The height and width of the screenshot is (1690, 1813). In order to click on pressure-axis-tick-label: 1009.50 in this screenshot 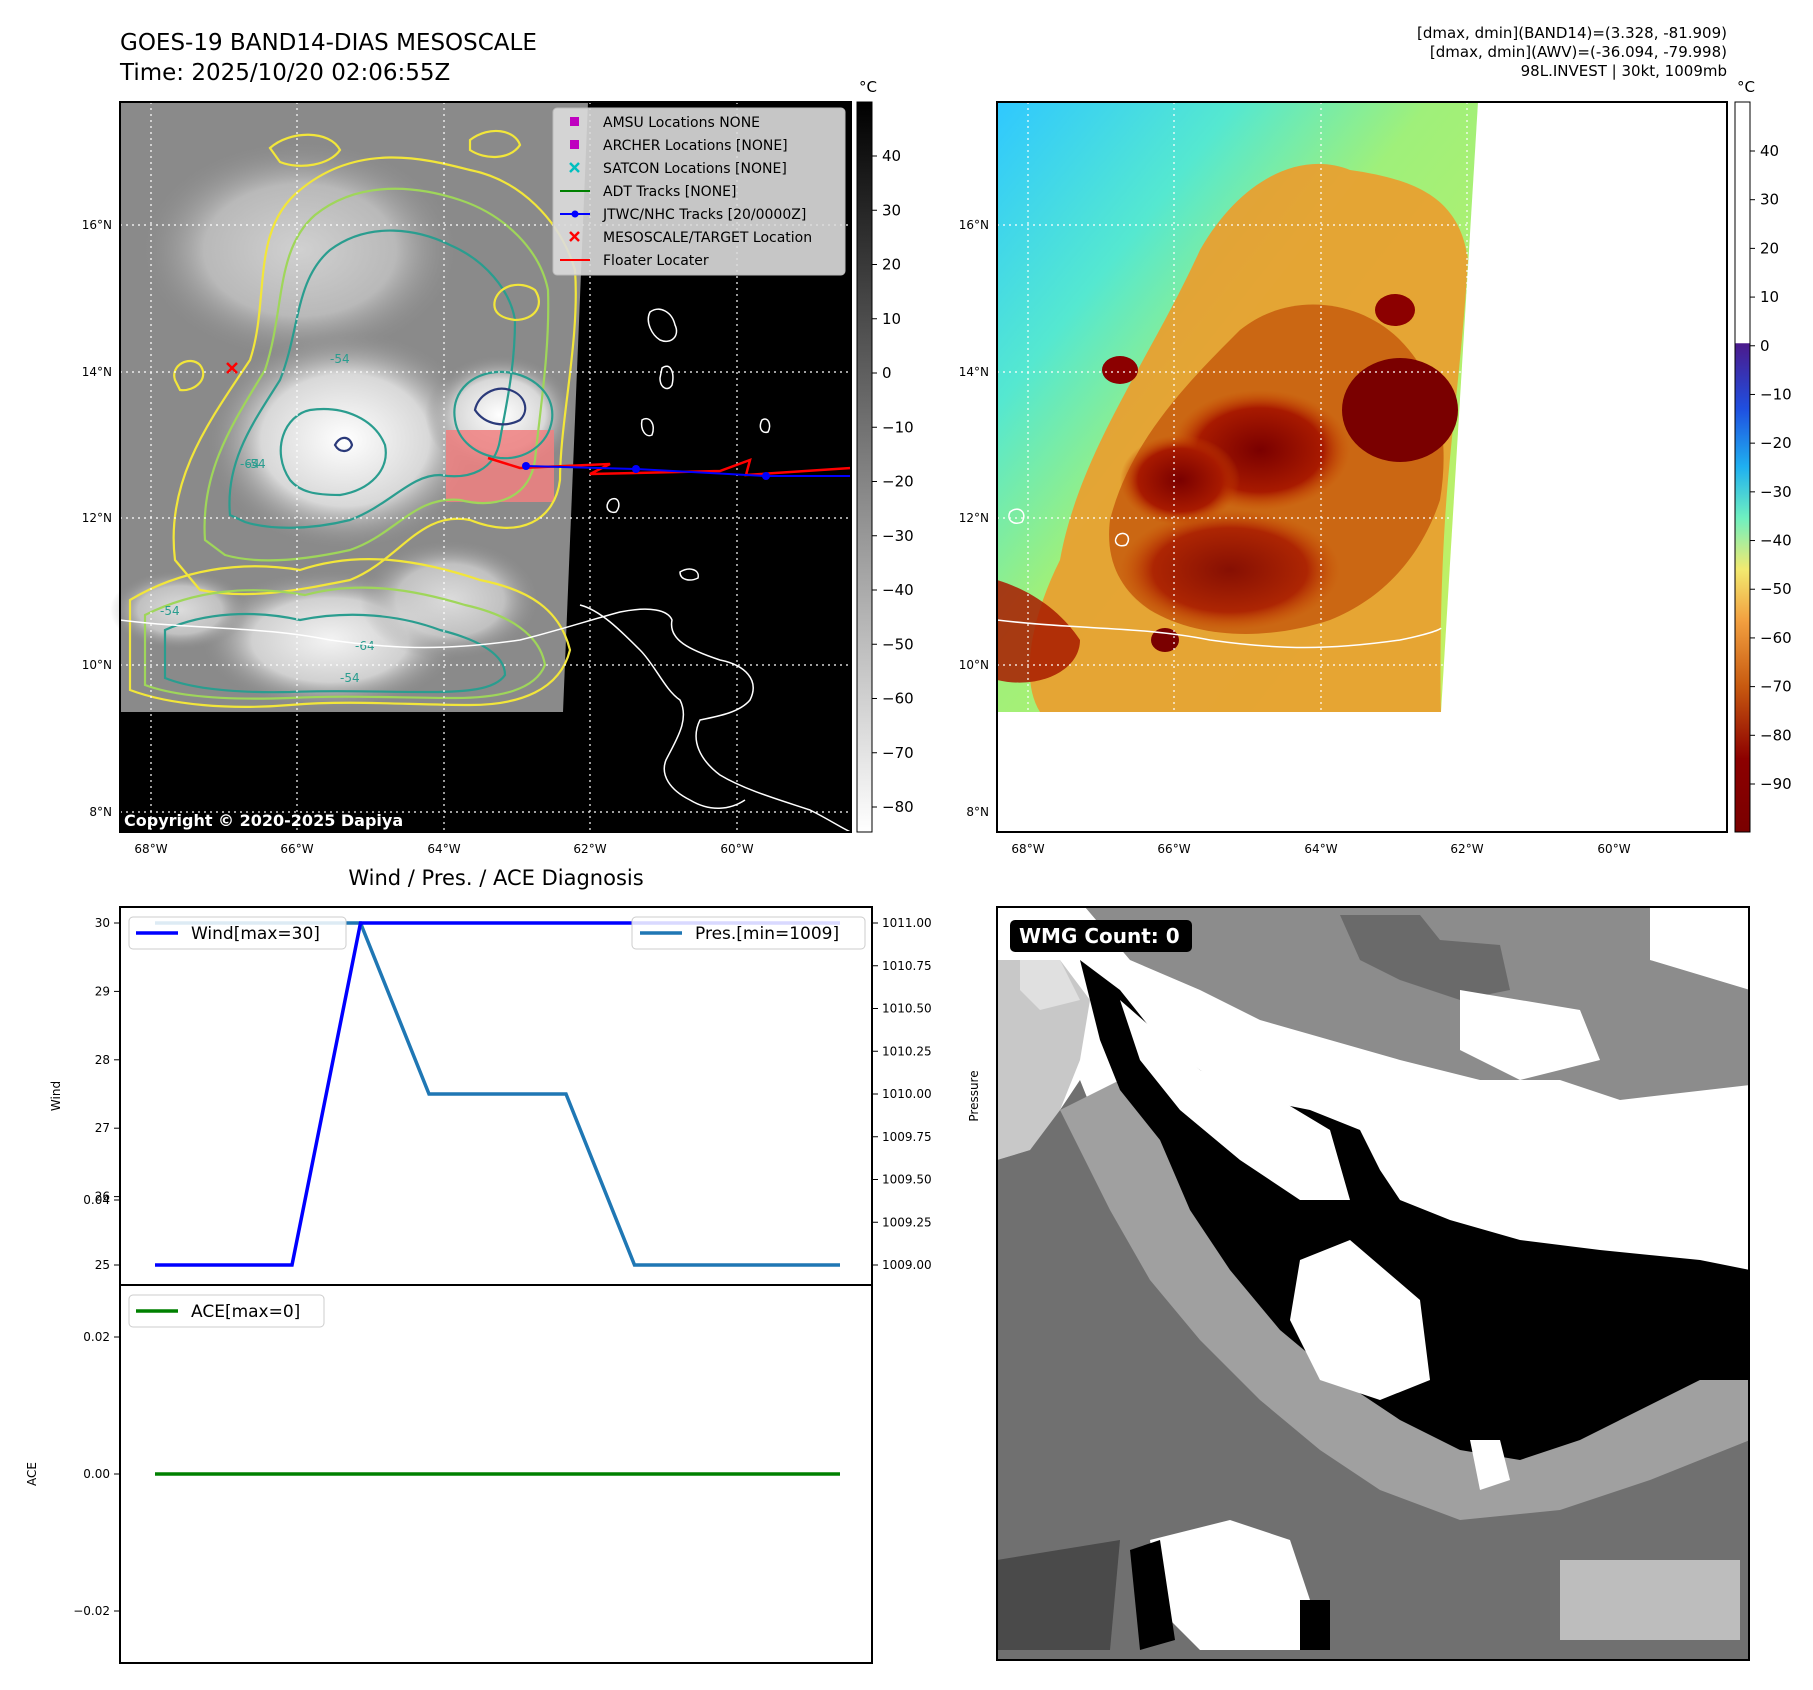, I will do `click(907, 1180)`.